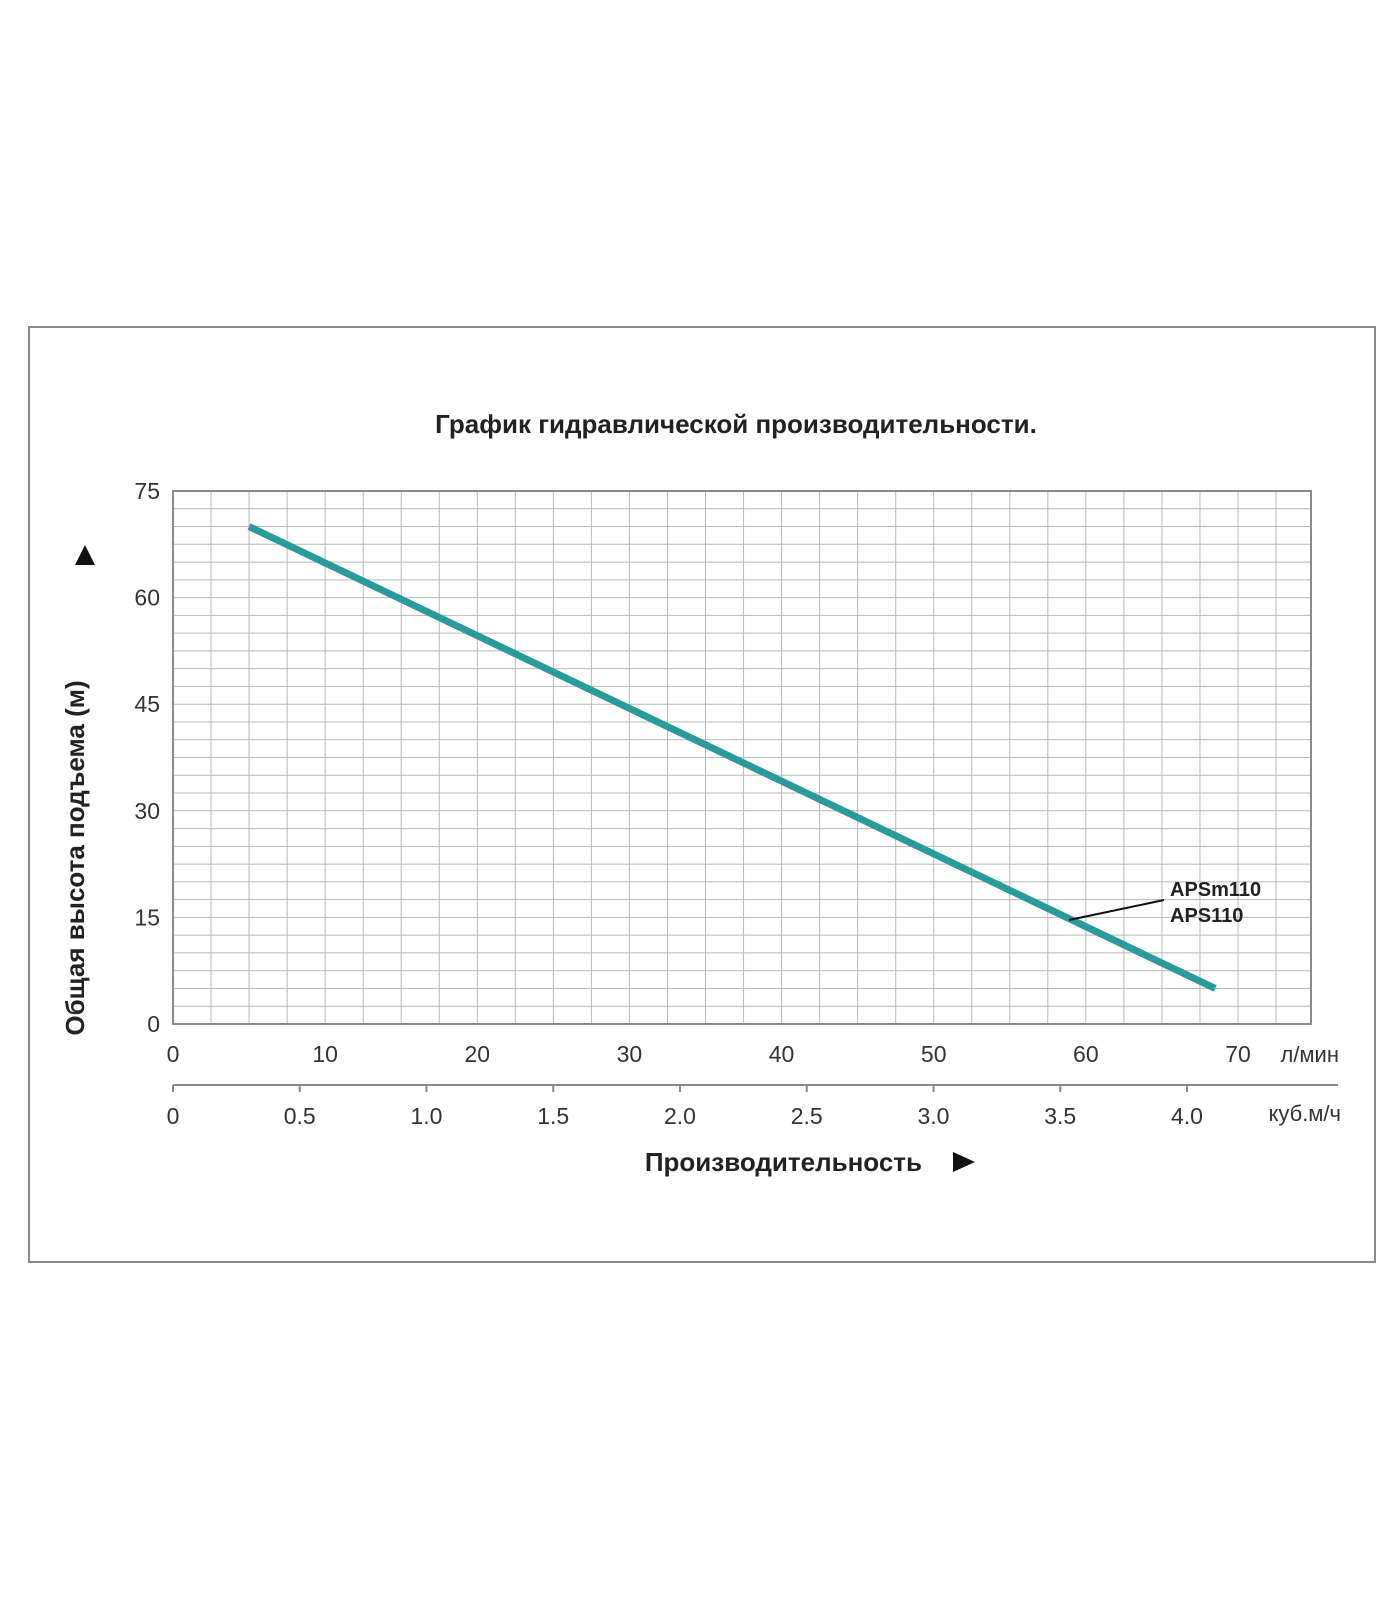 The width and height of the screenshot is (1400, 1600). What do you see at coordinates (147, 491) in the screenshot?
I see `y-tick-label: 75` at bounding box center [147, 491].